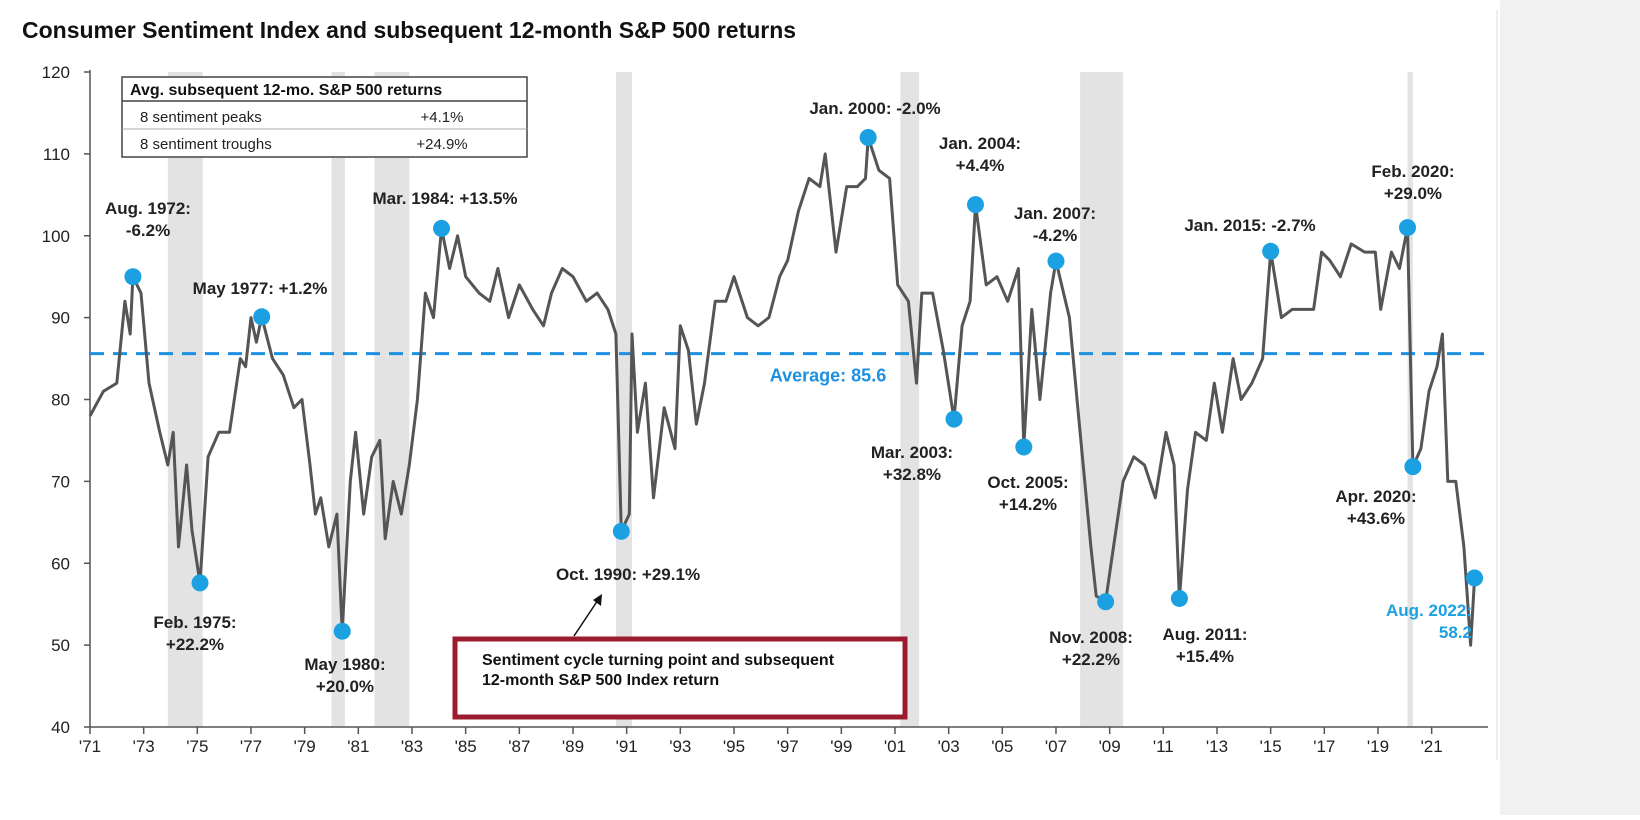 The image size is (1640, 820). I want to click on y-tick-label: 120, so click(56, 72).